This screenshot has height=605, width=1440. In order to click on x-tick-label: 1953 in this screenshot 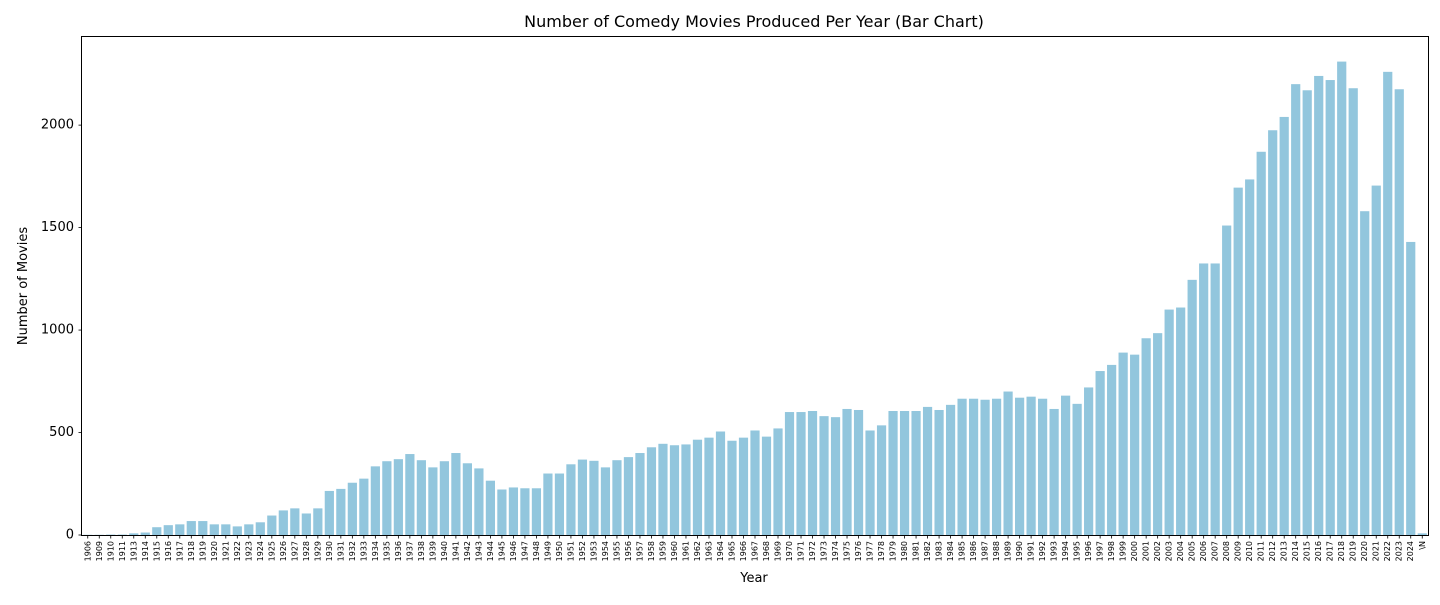, I will do `click(593, 551)`.